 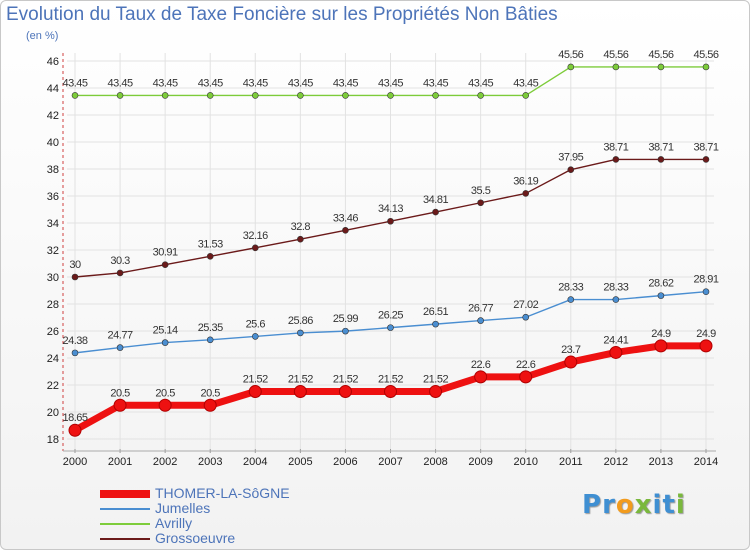 What do you see at coordinates (661, 462) in the screenshot?
I see `x-tick-label: 2013` at bounding box center [661, 462].